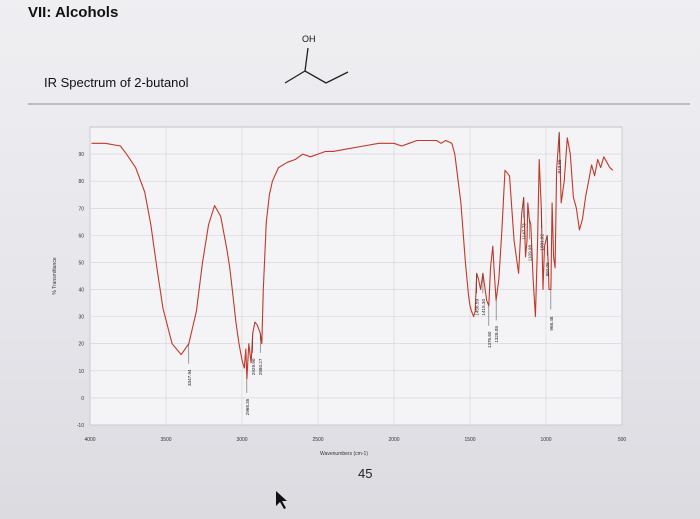  Describe the element at coordinates (393, 440) in the screenshot. I see `x-tick-label: 2000` at that location.